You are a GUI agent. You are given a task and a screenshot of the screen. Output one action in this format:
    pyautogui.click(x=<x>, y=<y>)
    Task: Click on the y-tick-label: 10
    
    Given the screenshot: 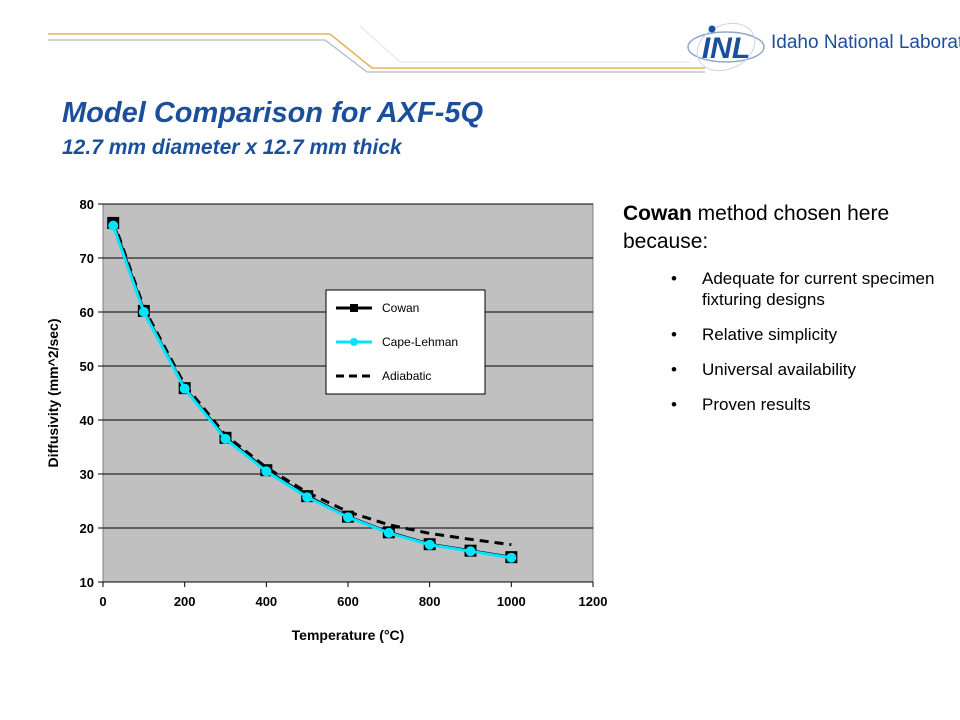 What is the action you would take?
    pyautogui.click(x=87, y=582)
    